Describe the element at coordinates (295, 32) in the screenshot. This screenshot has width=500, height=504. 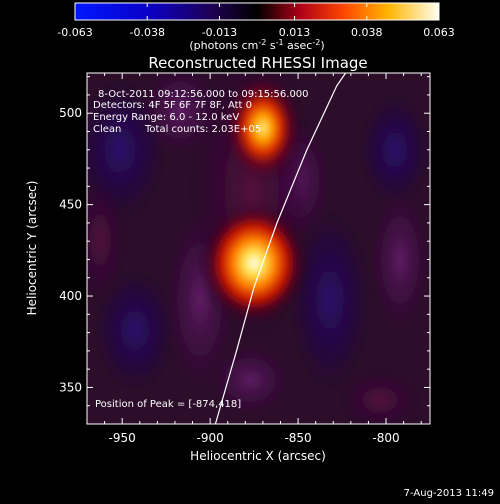
I see `colorbar-tick-label: 0.013` at that location.